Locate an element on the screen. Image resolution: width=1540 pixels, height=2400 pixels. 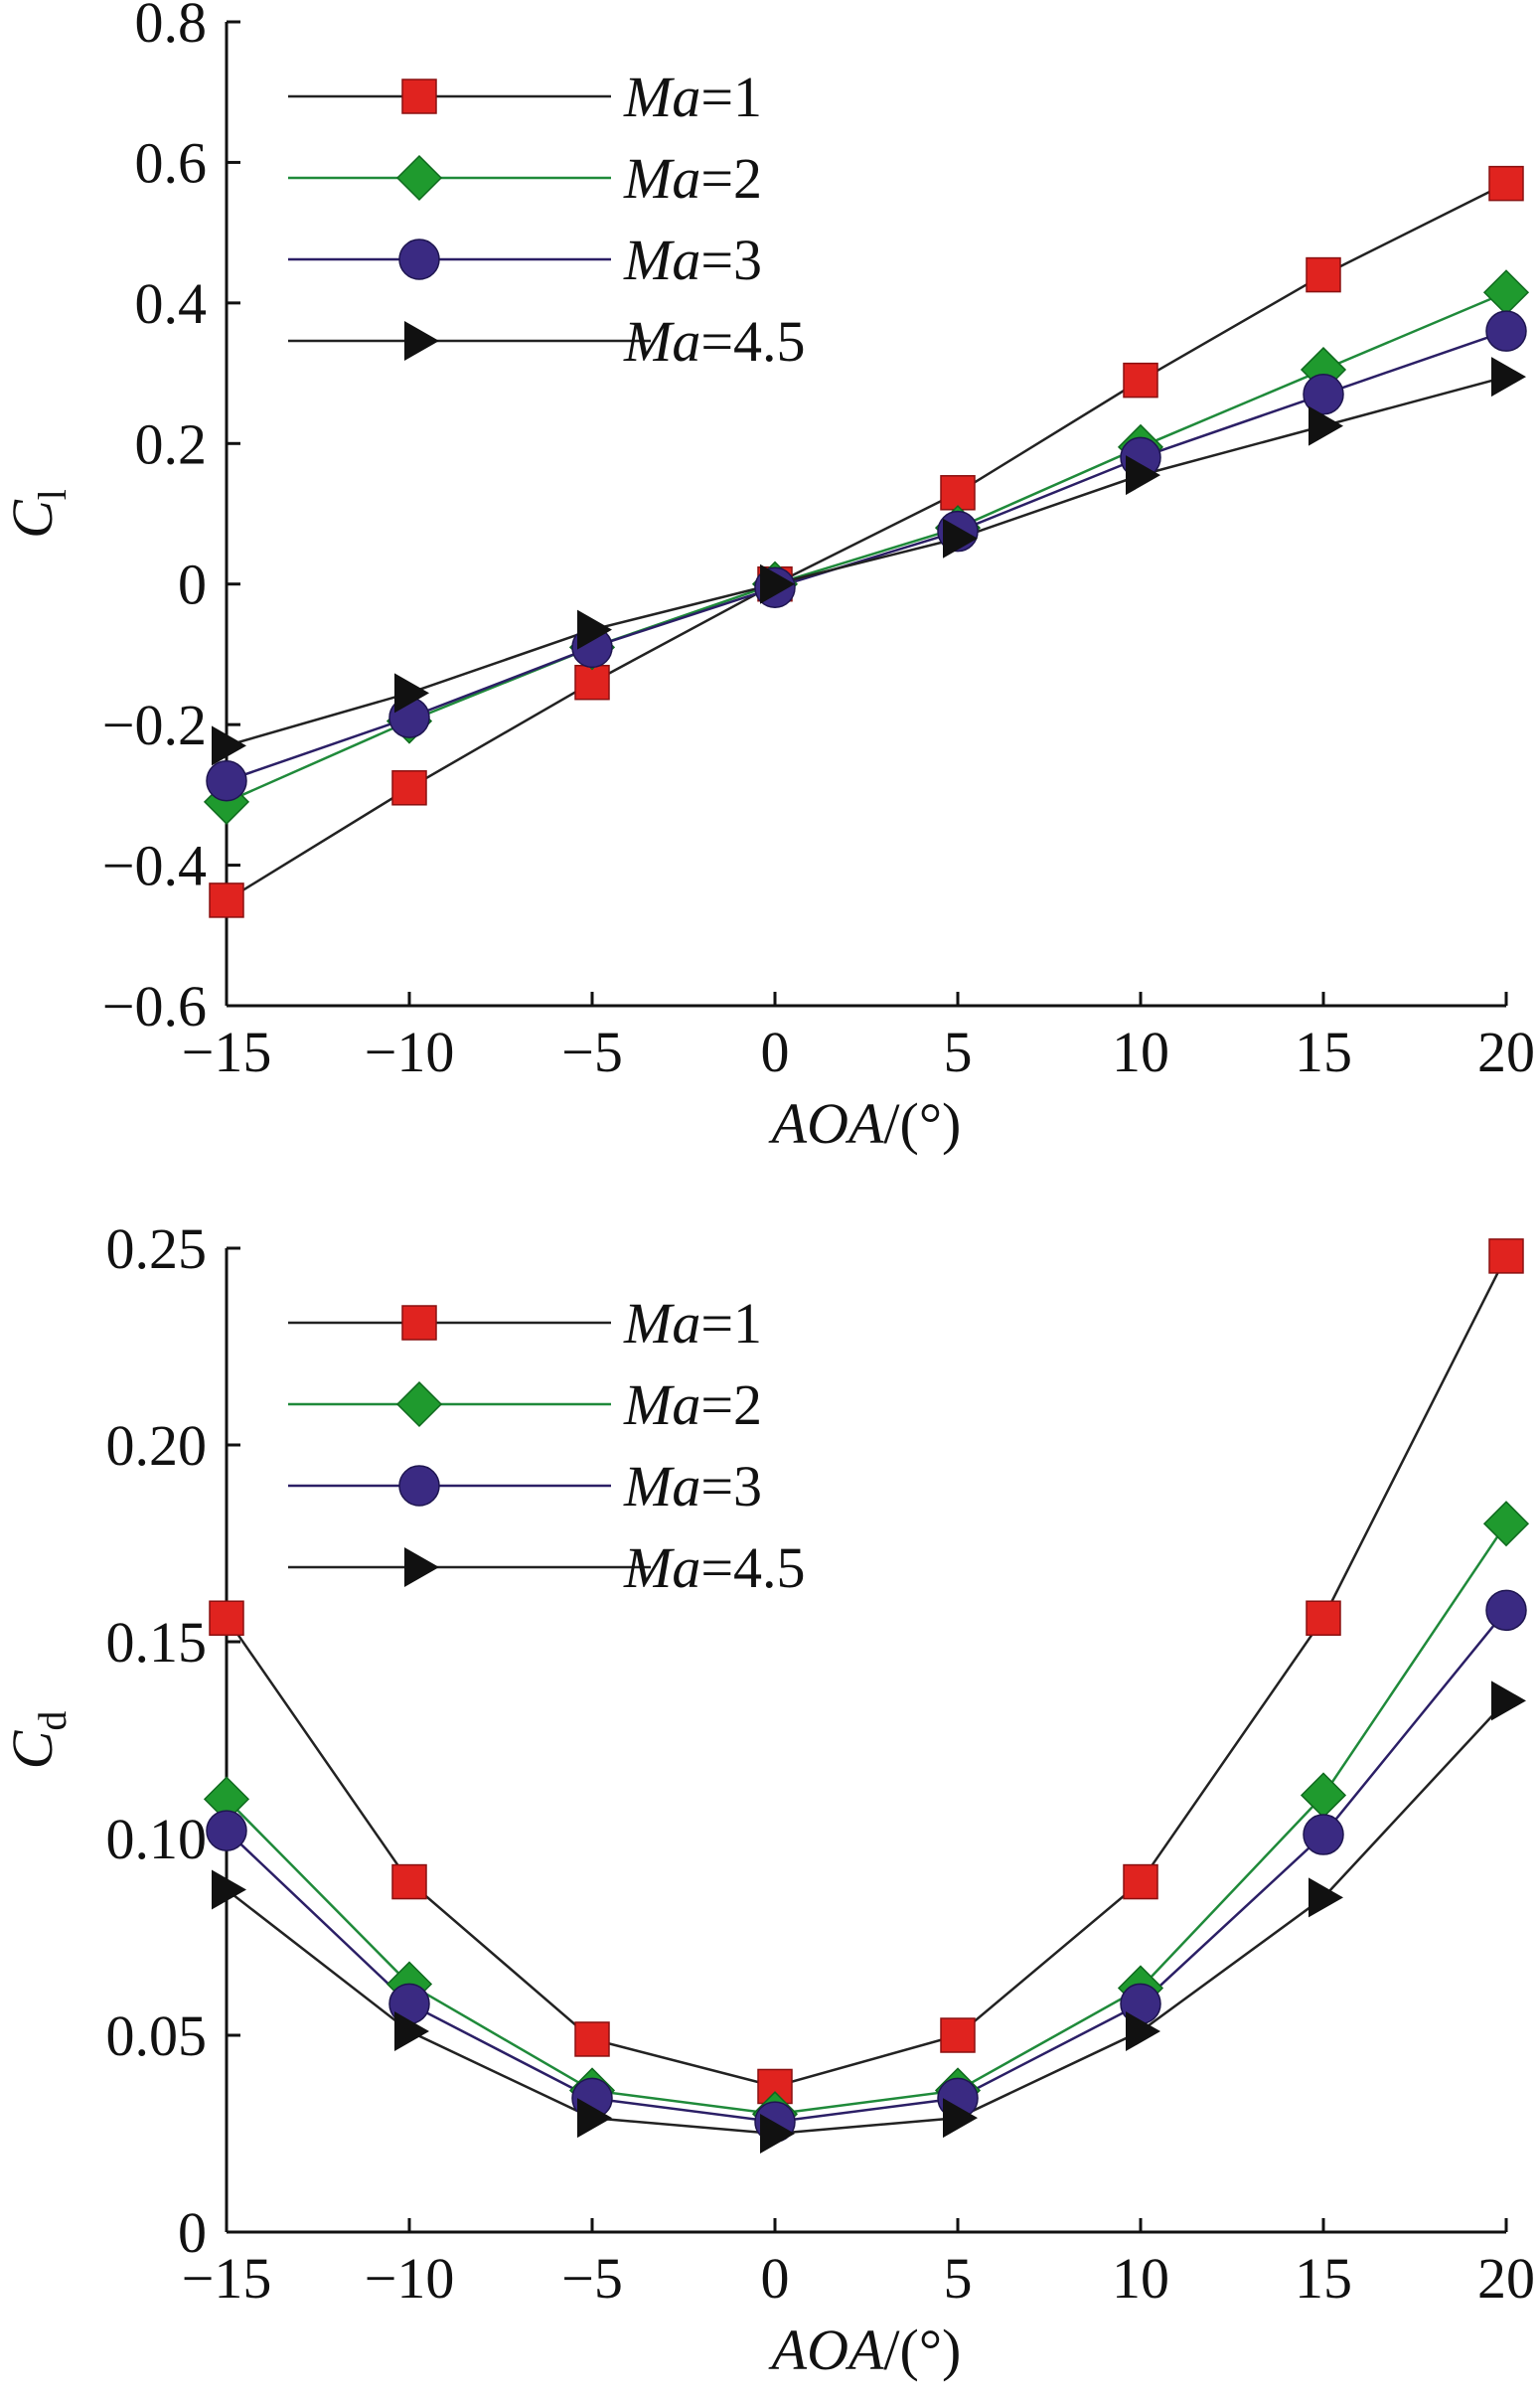
y-axis-title: Cd is located at coordinates (37, 1741).